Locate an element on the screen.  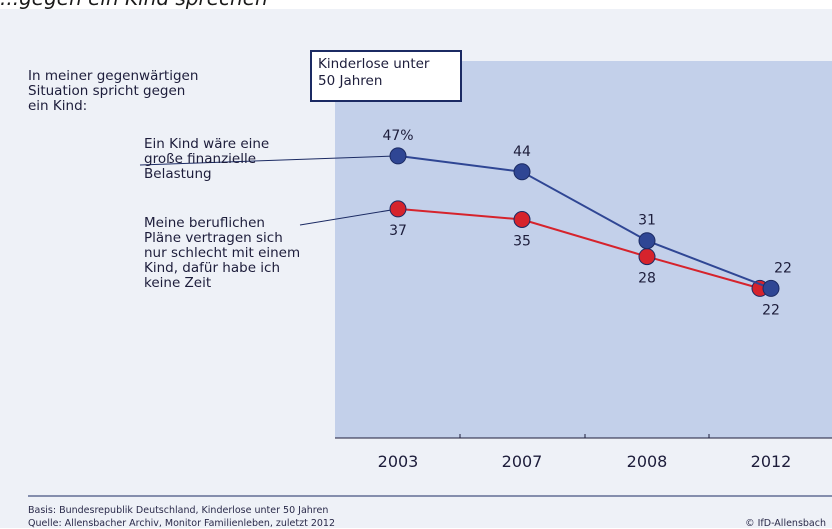
label-connectors is located at coordinates (269, 190).